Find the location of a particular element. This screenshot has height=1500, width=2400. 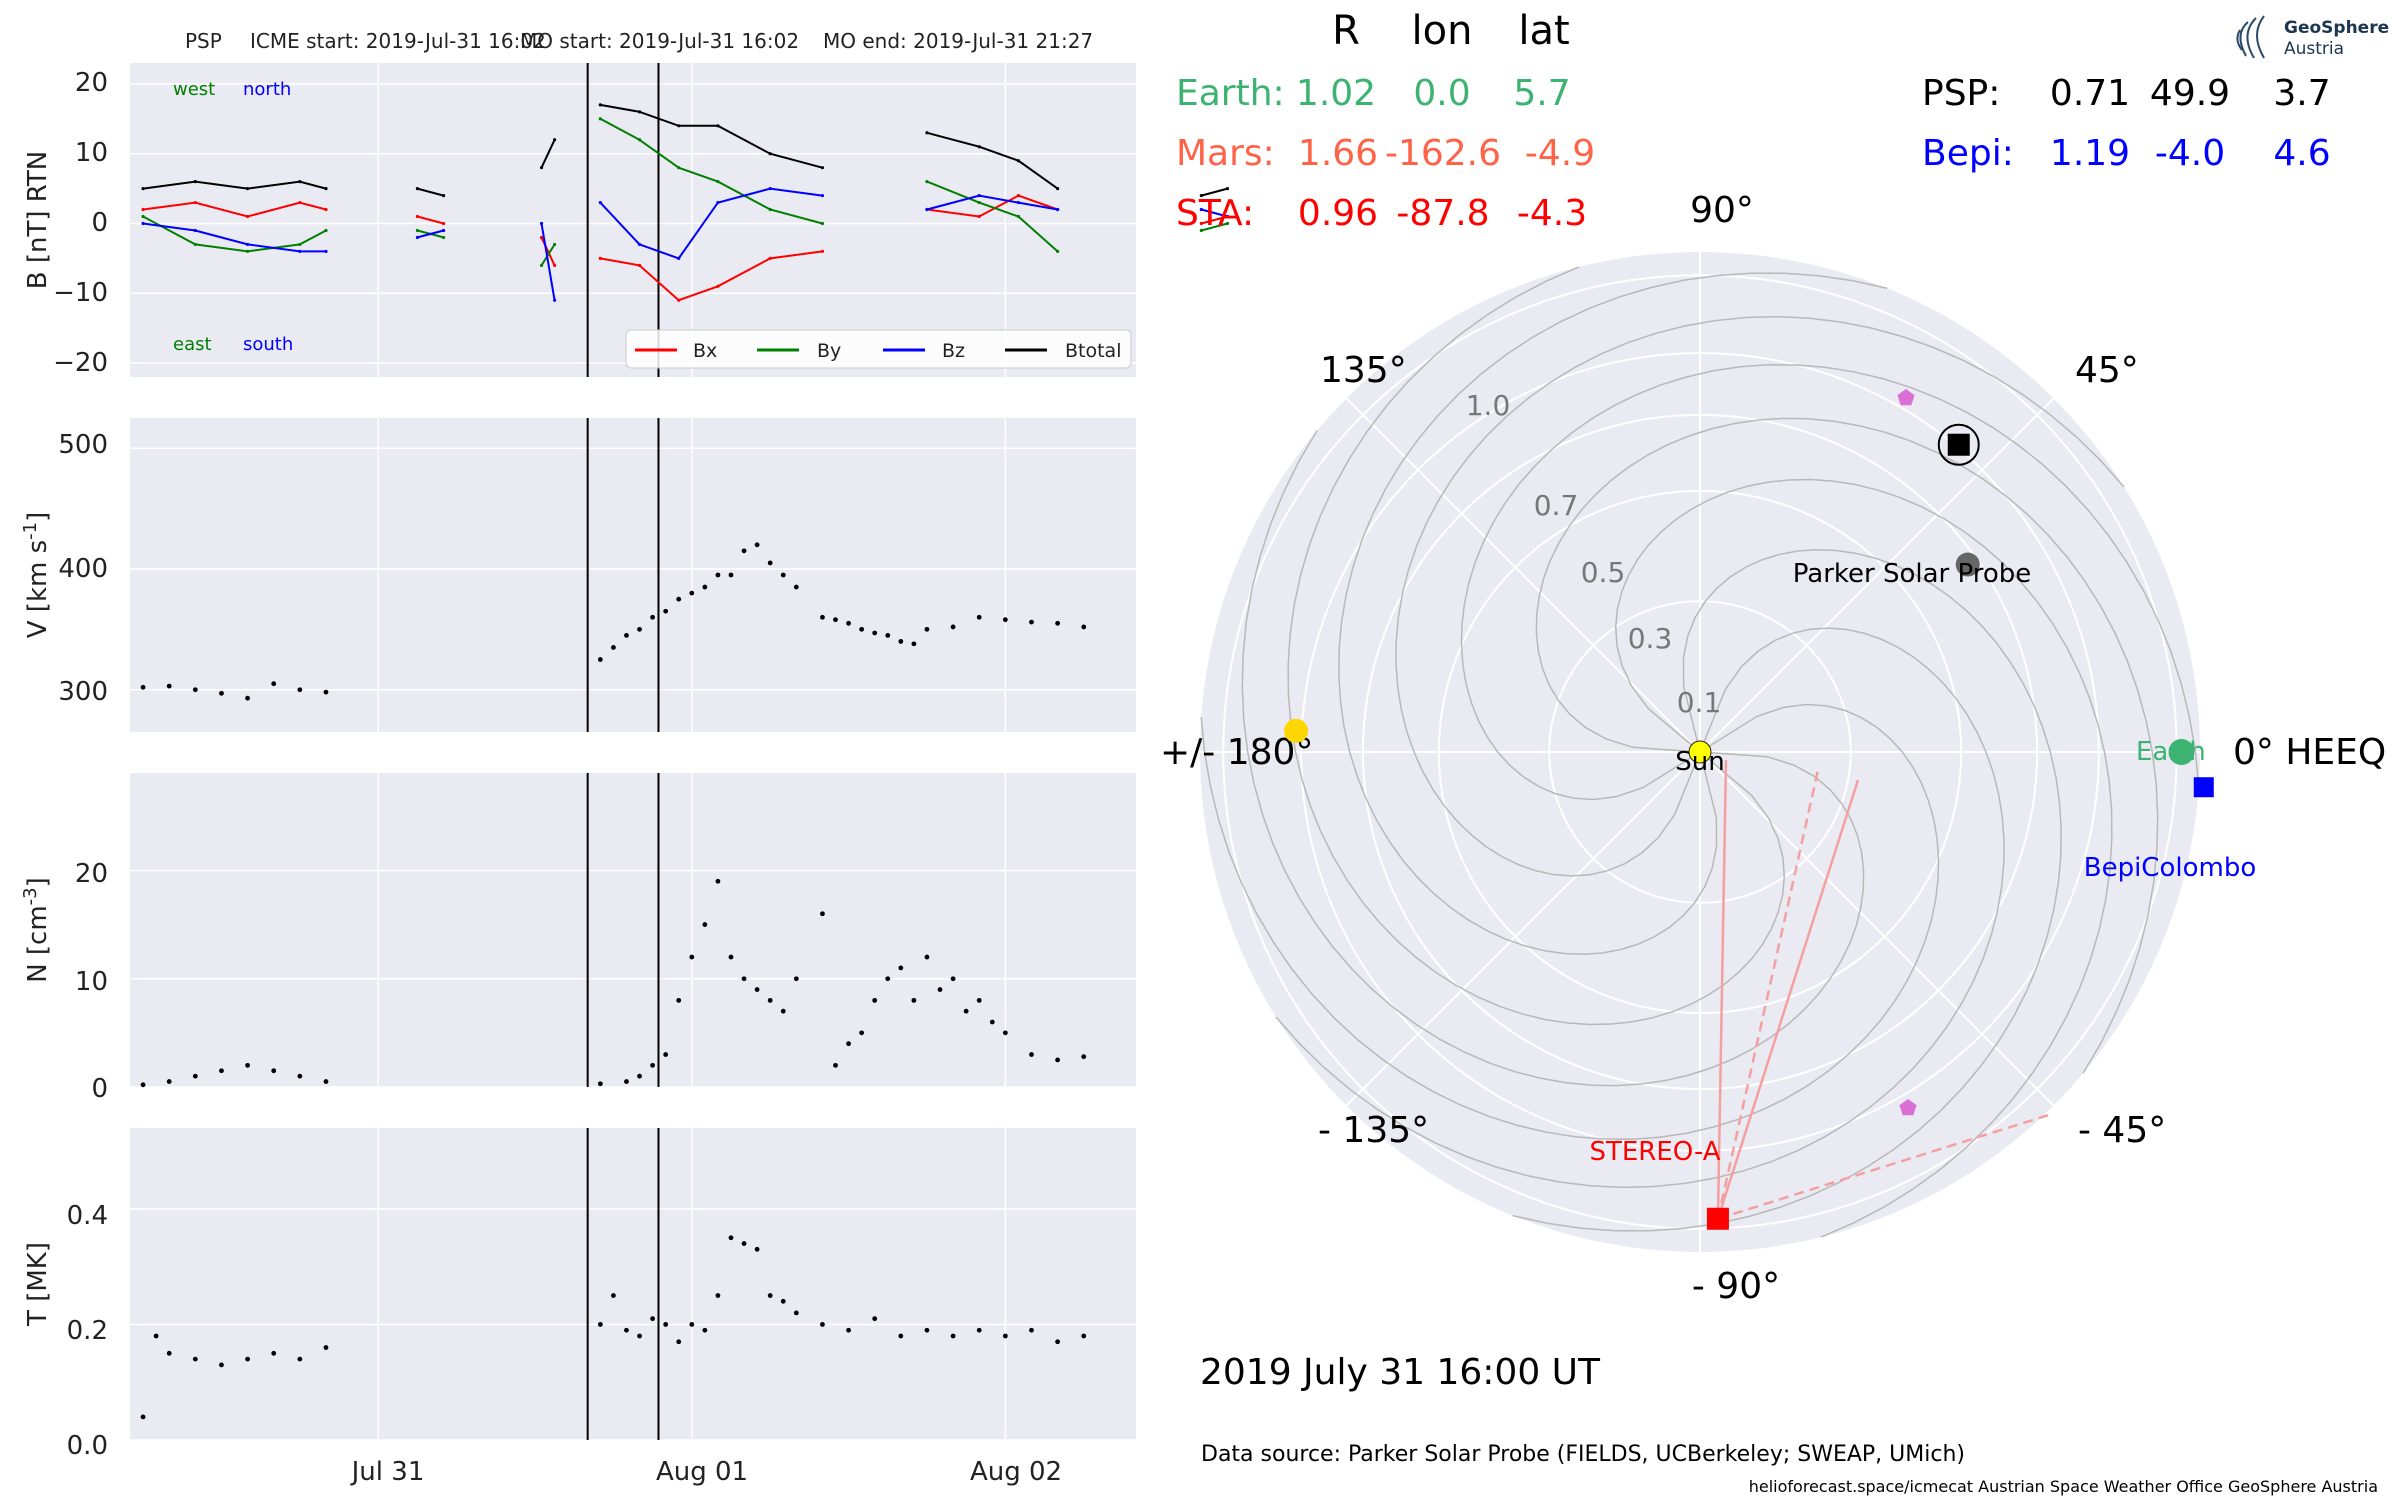

plot-title-icme-start: ICME start: 2019-Jul-31 16:02 is located at coordinates (398, 41).